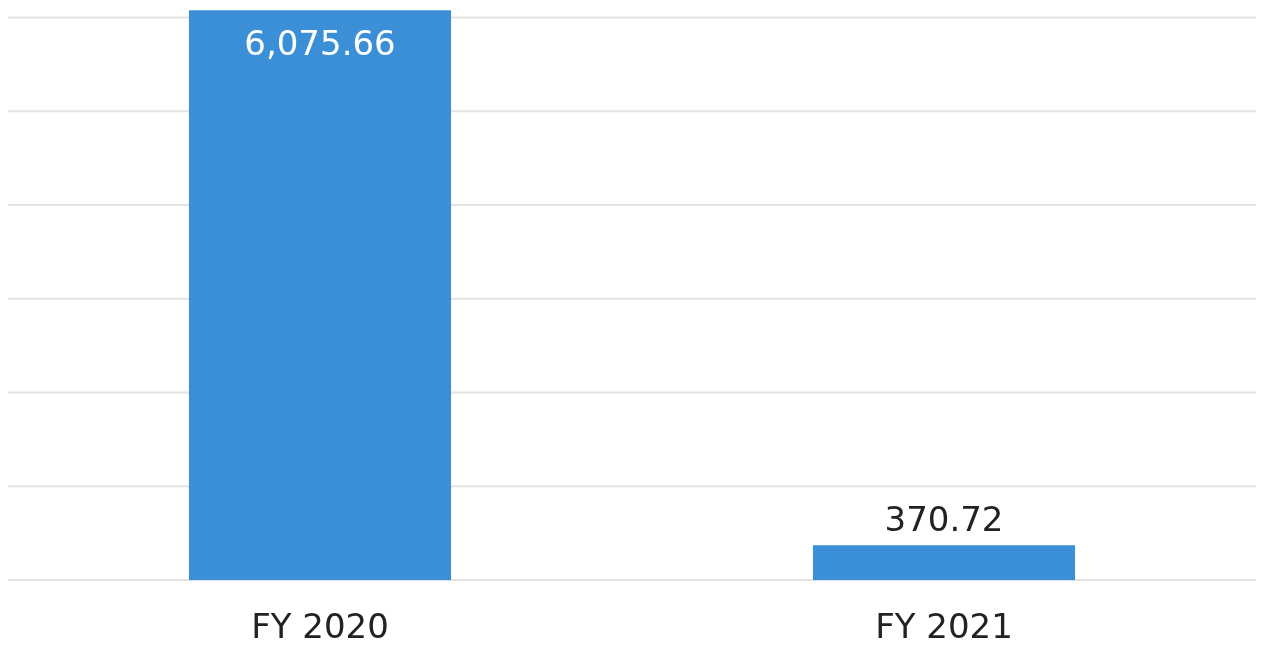 This screenshot has height=654, width=1264. What do you see at coordinates (320, 43) in the screenshot?
I see `data-label: 6,075.66` at bounding box center [320, 43].